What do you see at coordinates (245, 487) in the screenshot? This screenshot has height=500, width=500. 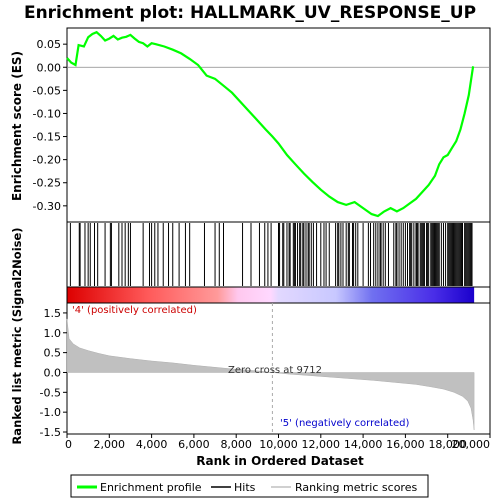 I see `legend-label-hits: Hits` at bounding box center [245, 487].